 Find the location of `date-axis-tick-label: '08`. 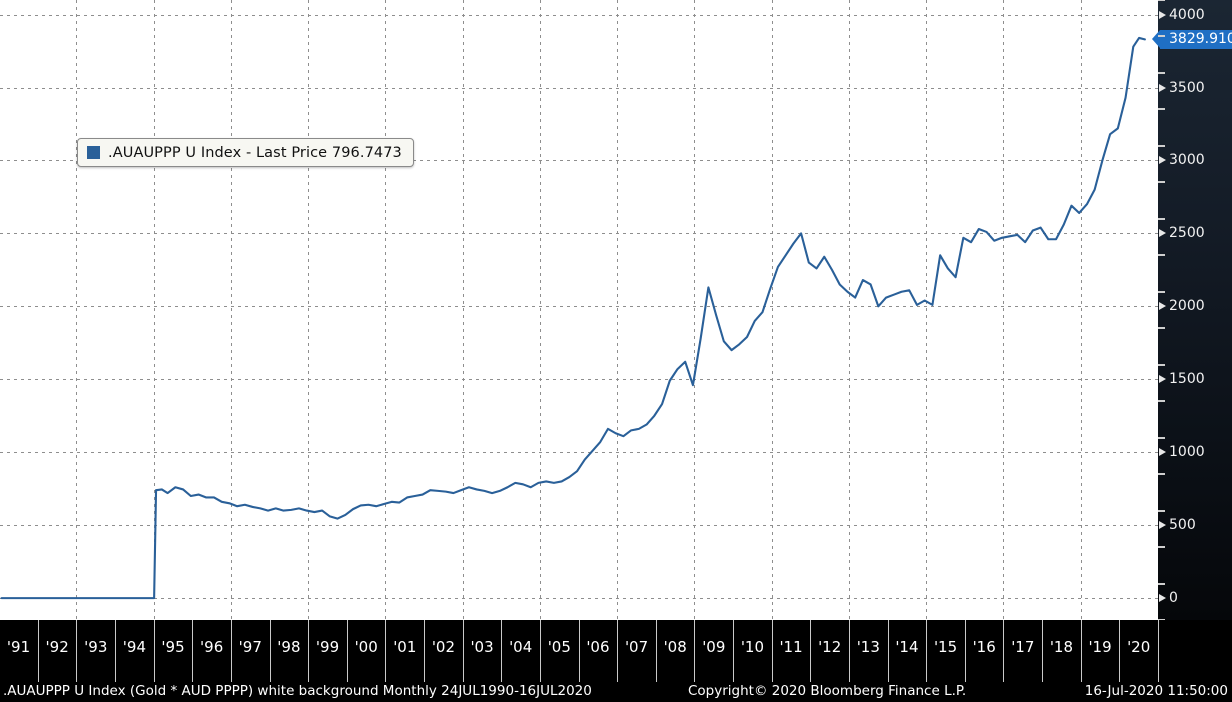

date-axis-tick-label: '08 is located at coordinates (675, 647).